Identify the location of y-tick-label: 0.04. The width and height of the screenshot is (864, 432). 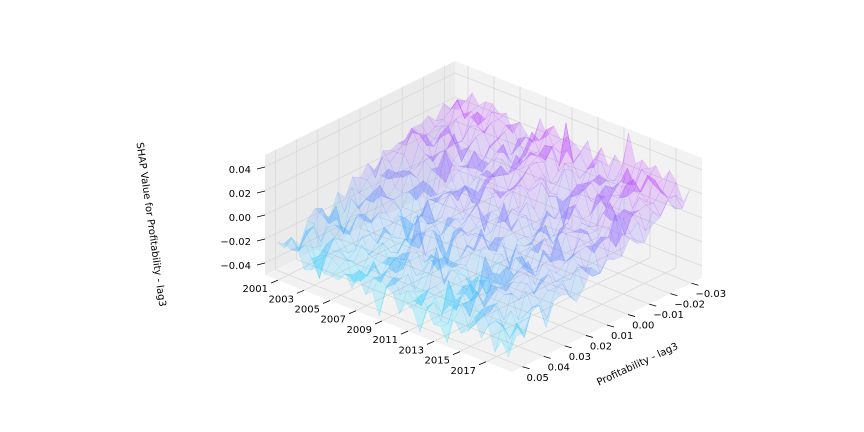
(559, 367).